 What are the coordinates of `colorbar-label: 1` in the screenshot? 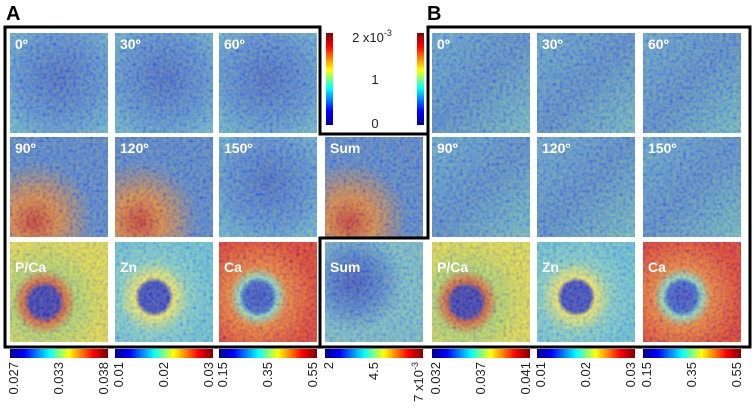 It's located at (374, 79).